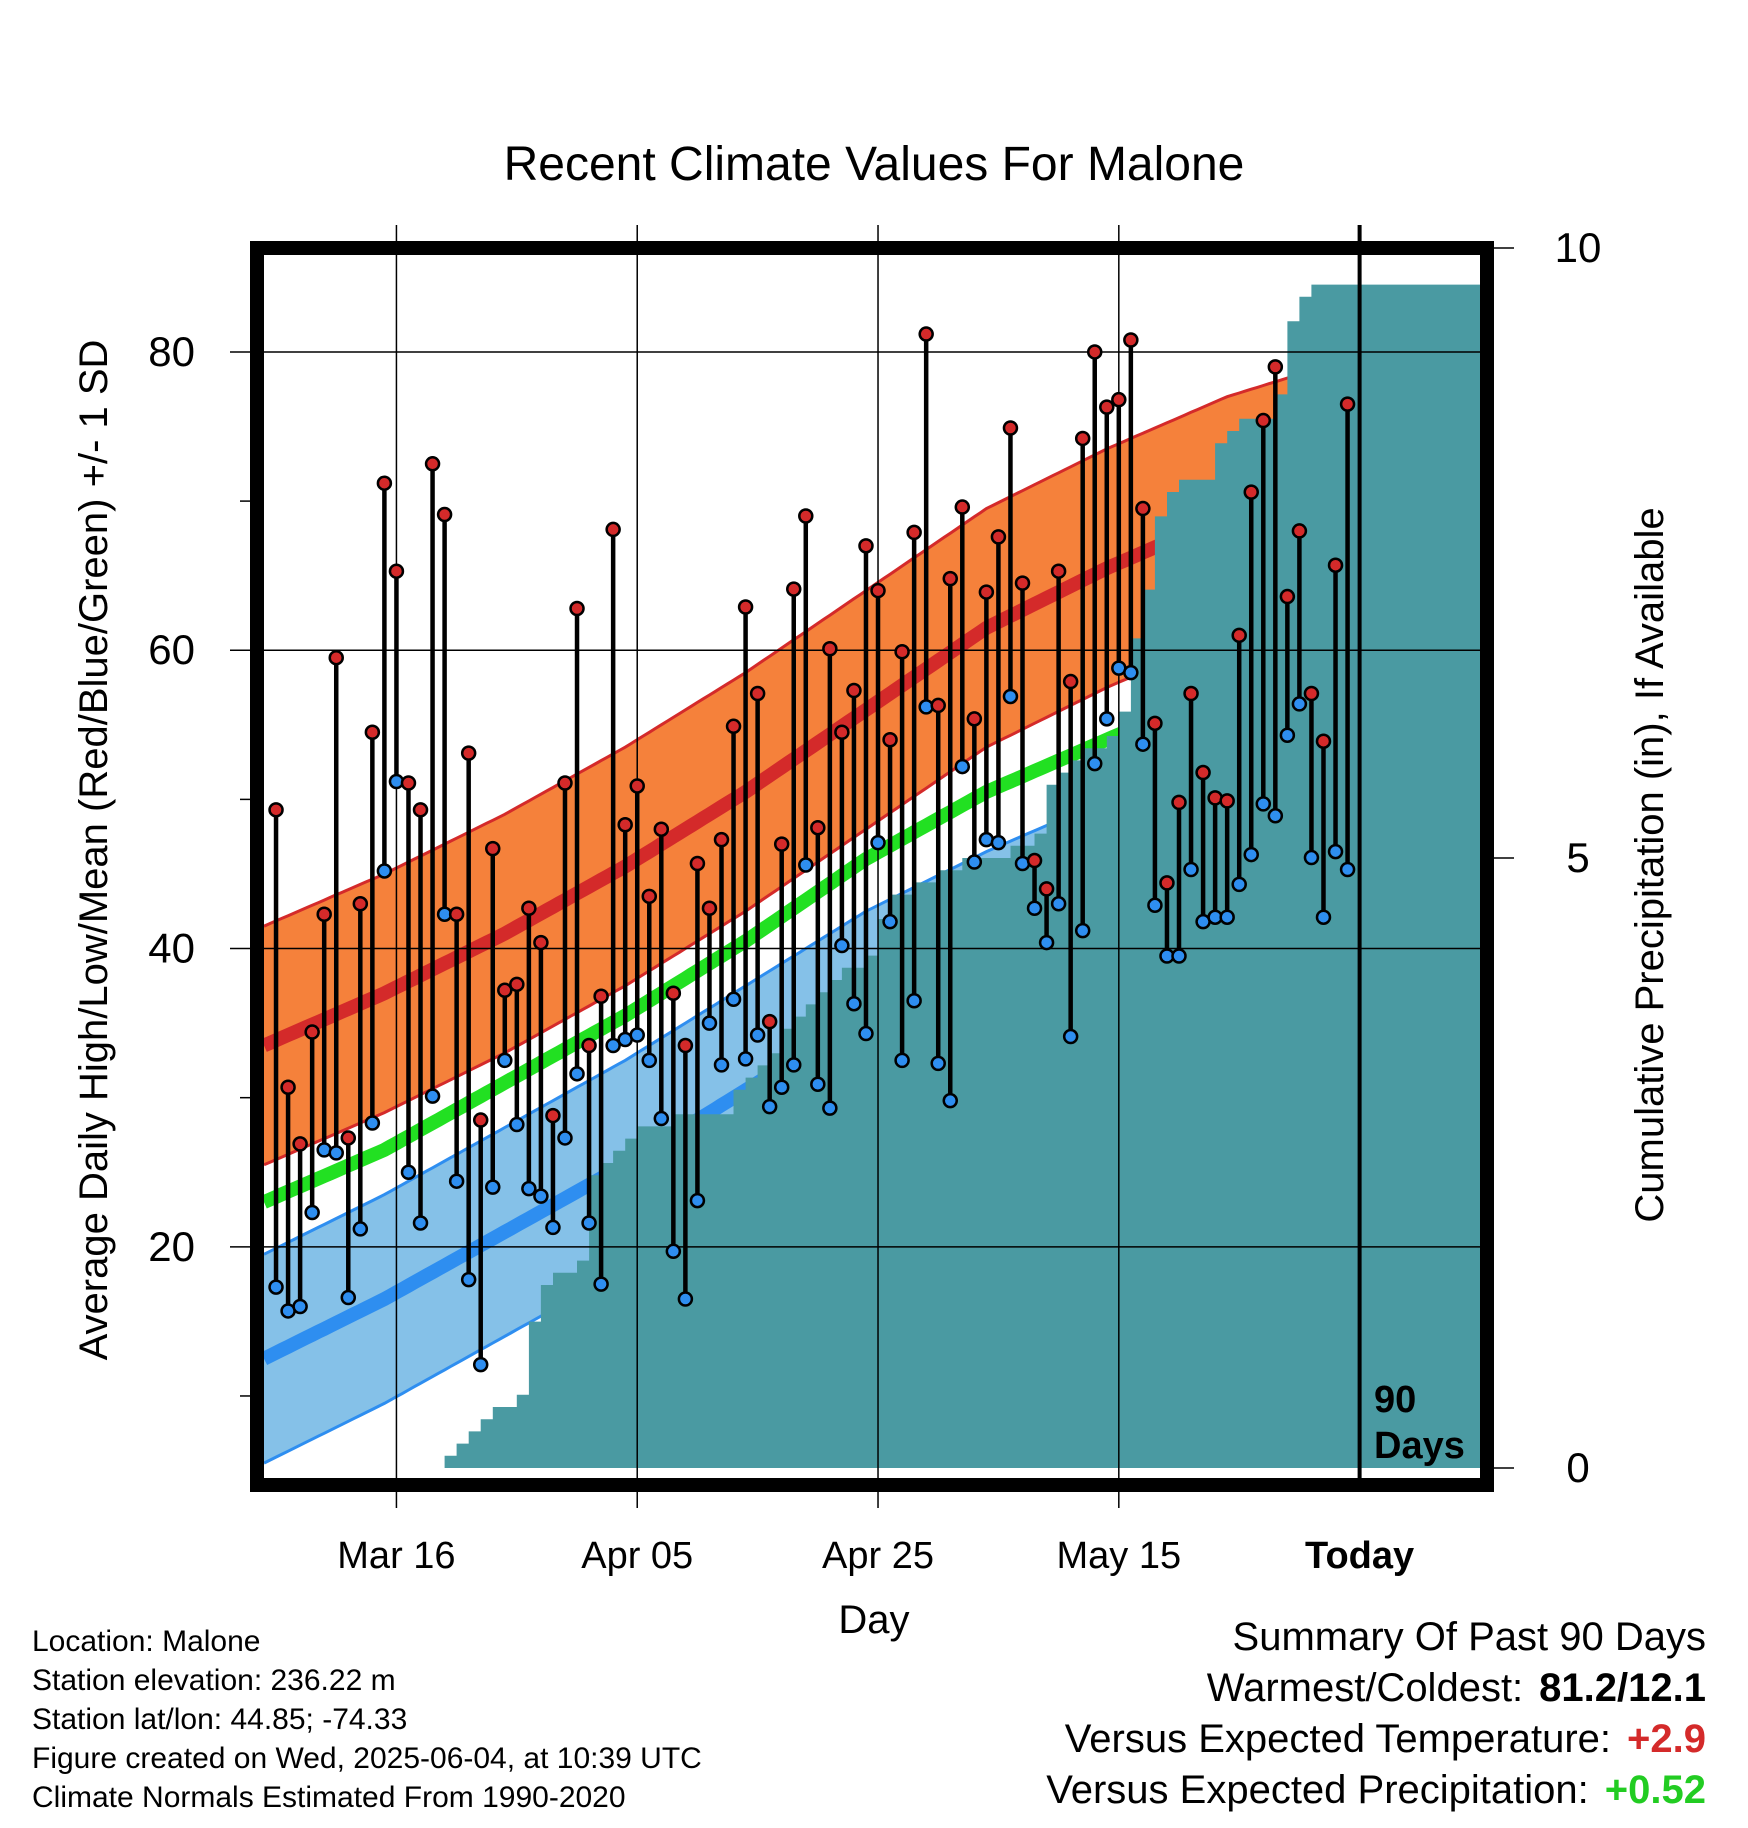 The image size is (1748, 1828). I want to click on warm-cold-value: 81.2/12.1, so click(1622, 1688).